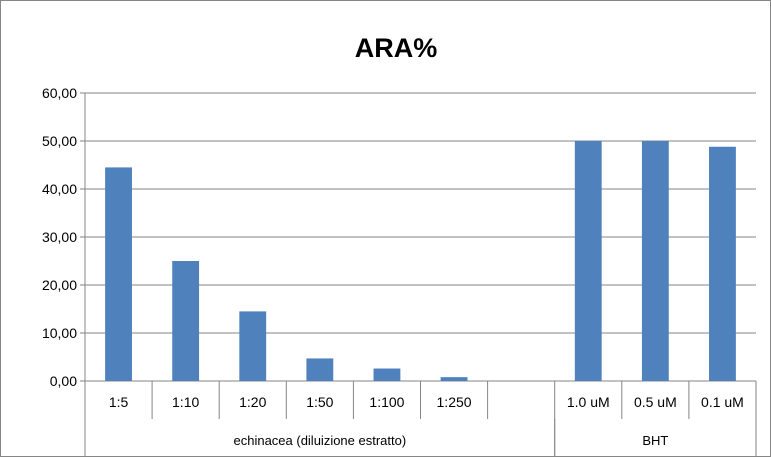  Describe the element at coordinates (119, 402) in the screenshot. I see `category-label: 1:5` at that location.